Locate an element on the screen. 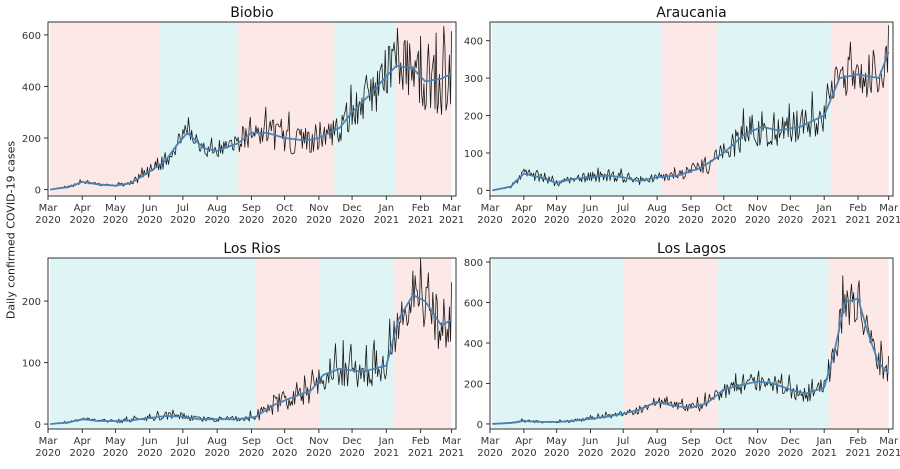 This screenshot has width=900, height=469. los-lagos-ytick-label: 600 is located at coordinates (473, 304).